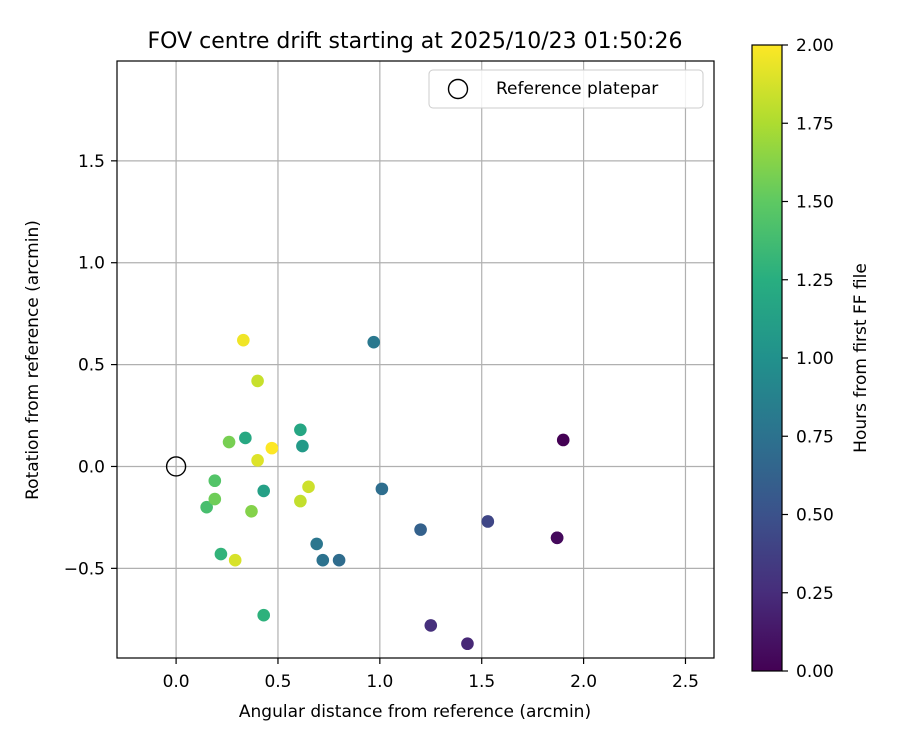  What do you see at coordinates (815, 672) in the screenshot?
I see `colorbar-tick-label: 0.00` at bounding box center [815, 672].